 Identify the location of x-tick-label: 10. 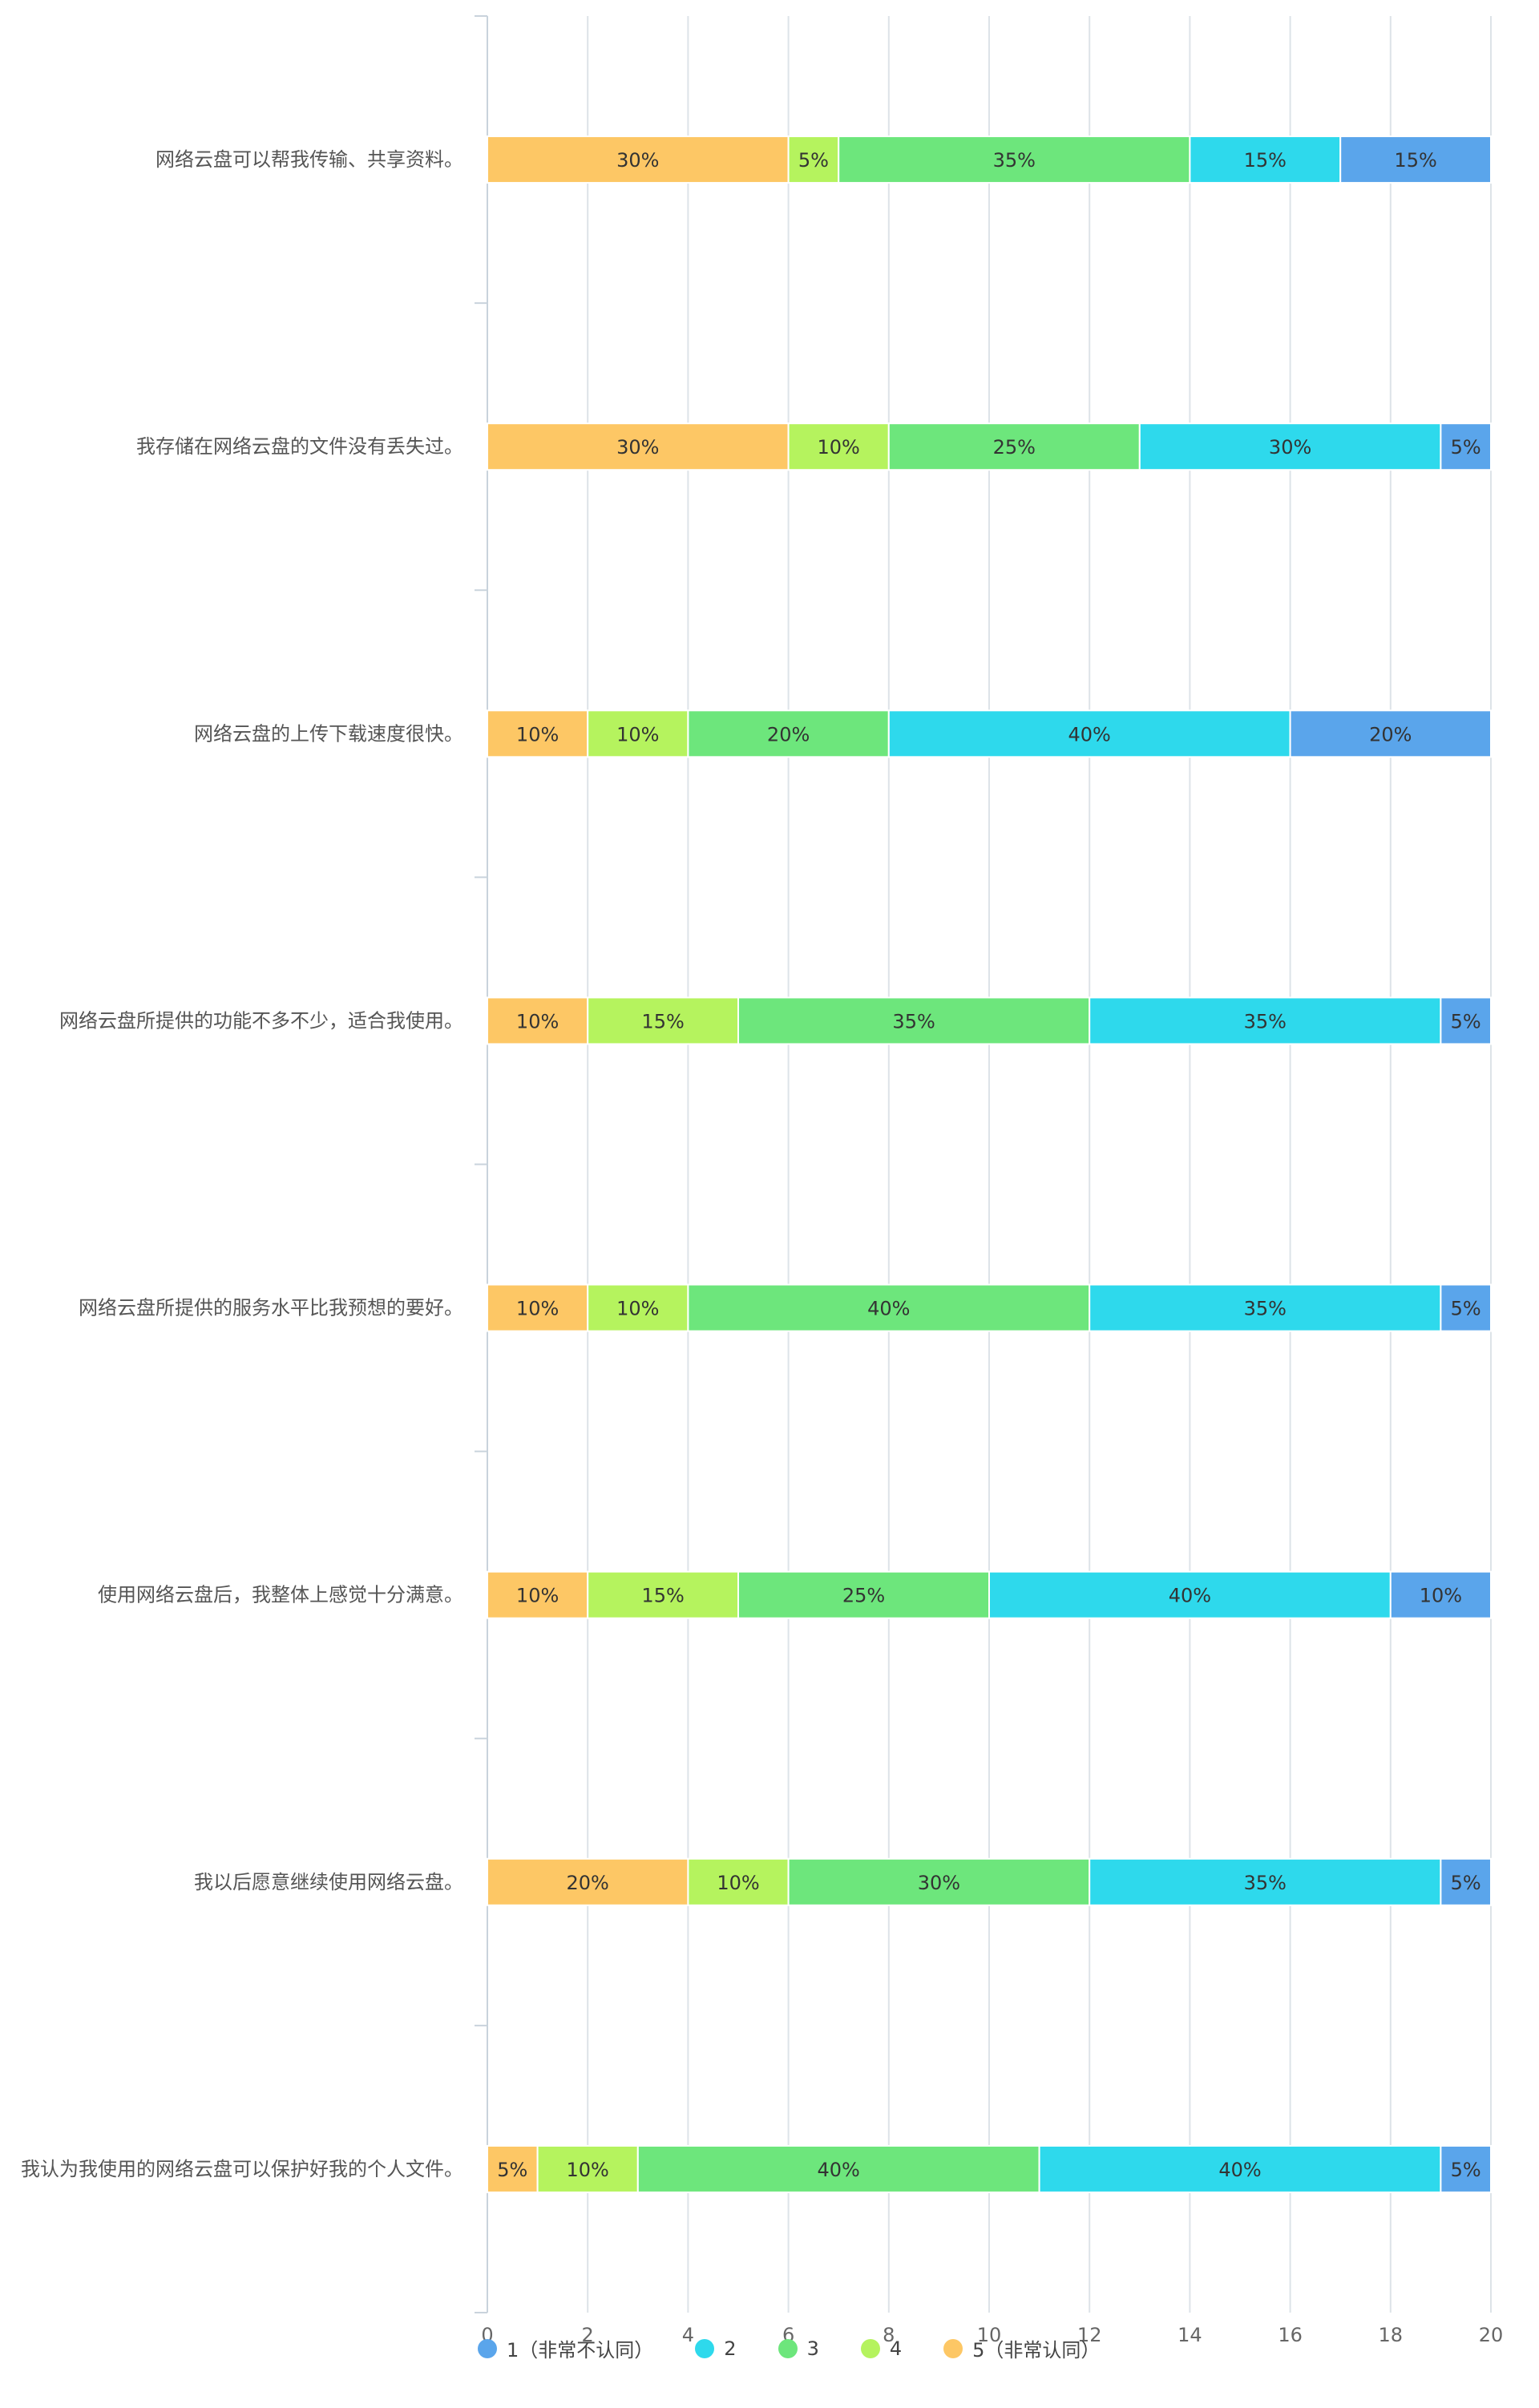
(989, 2335).